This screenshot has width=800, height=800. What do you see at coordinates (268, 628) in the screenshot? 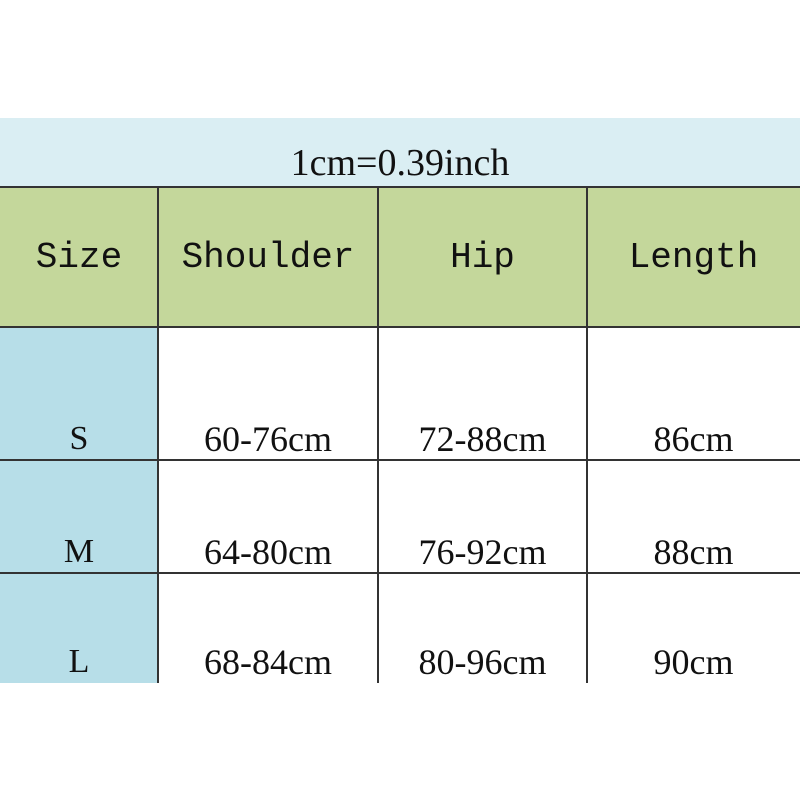
I see `shoulder-cell: 68-84cm` at bounding box center [268, 628].